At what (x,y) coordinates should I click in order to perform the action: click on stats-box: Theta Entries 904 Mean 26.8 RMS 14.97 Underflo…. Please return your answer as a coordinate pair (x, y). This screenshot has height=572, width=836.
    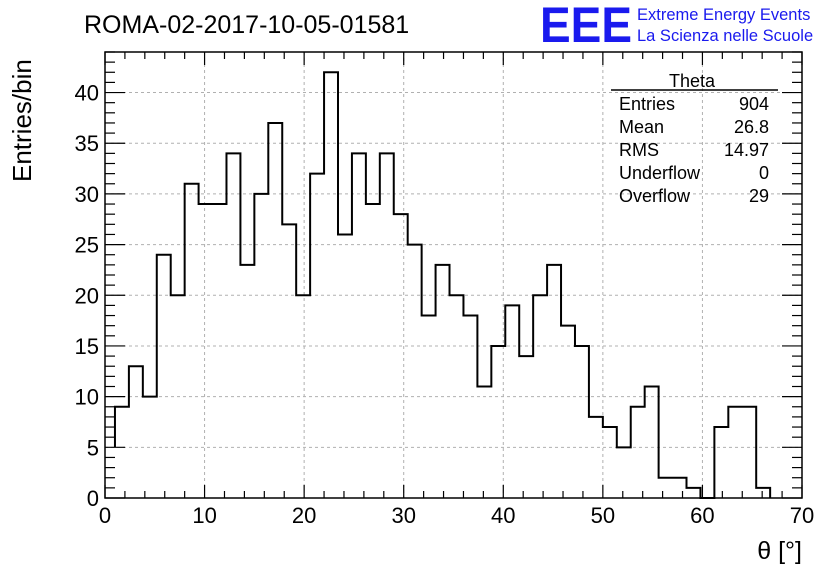
    Looking at the image, I should click on (694, 138).